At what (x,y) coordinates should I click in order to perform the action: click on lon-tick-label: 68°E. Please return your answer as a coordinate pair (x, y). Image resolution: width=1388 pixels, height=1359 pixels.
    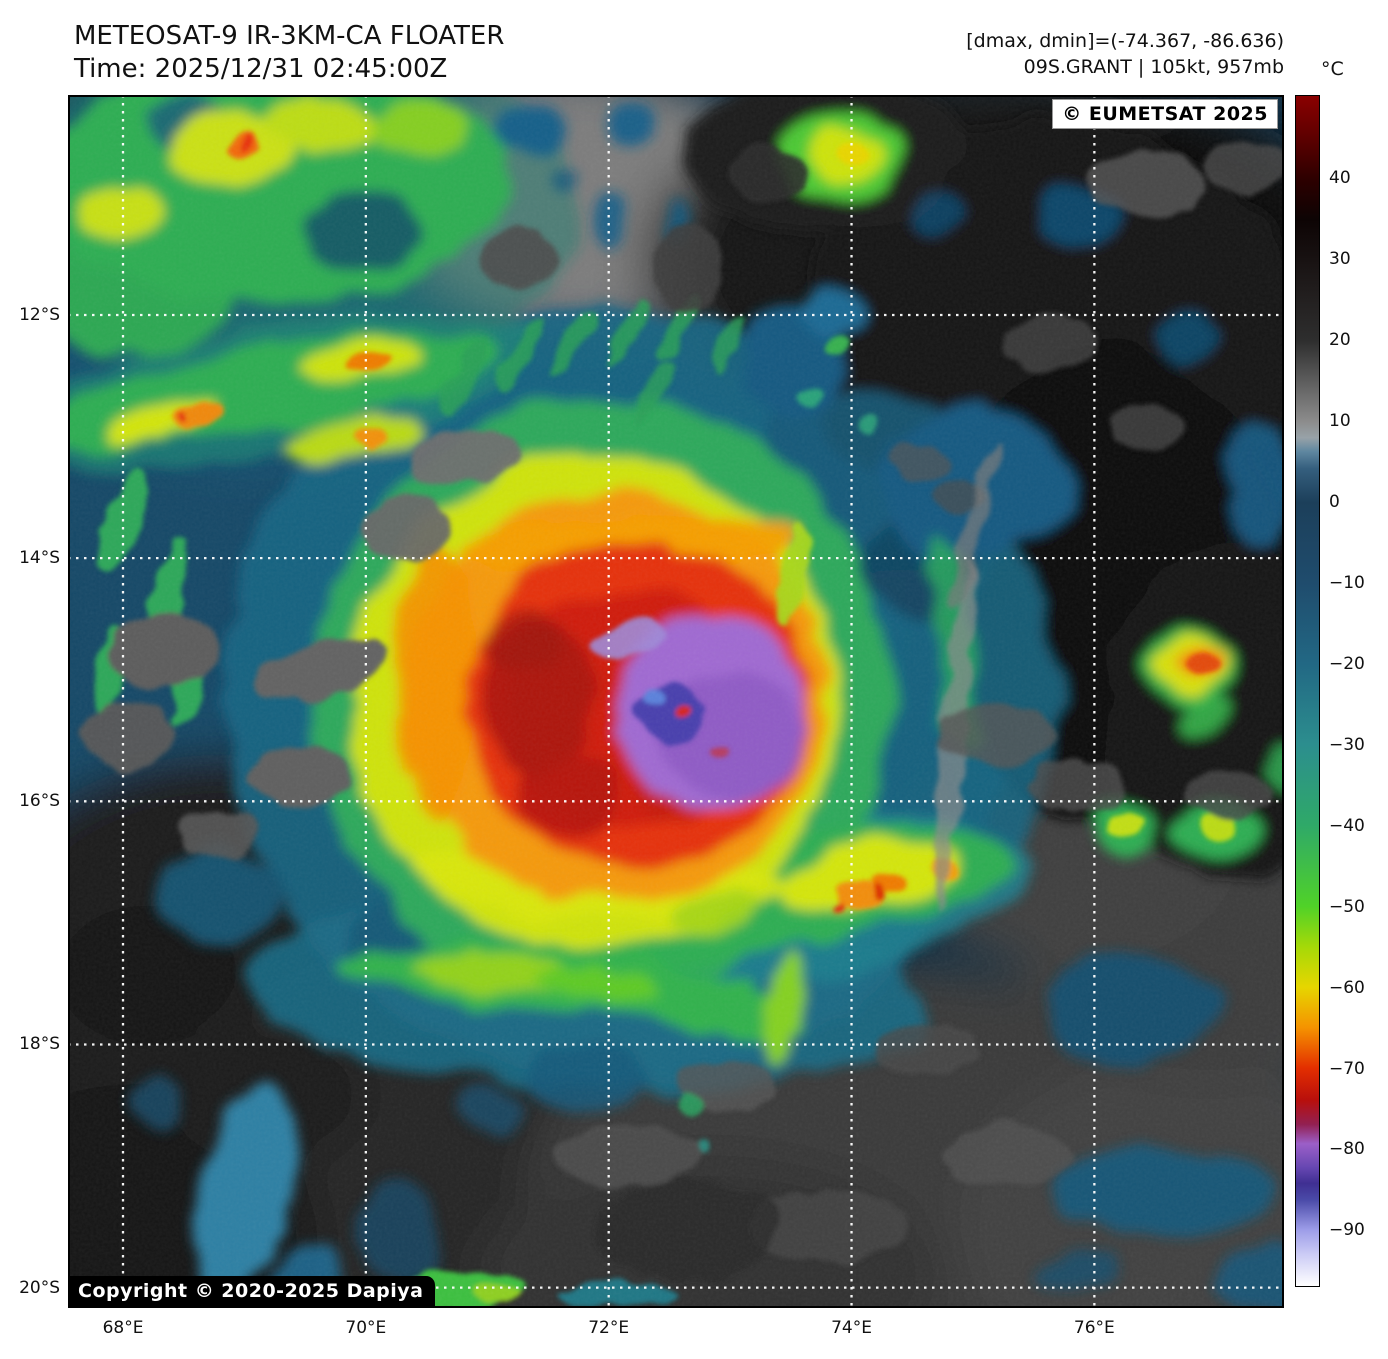
    Looking at the image, I should click on (123, 1328).